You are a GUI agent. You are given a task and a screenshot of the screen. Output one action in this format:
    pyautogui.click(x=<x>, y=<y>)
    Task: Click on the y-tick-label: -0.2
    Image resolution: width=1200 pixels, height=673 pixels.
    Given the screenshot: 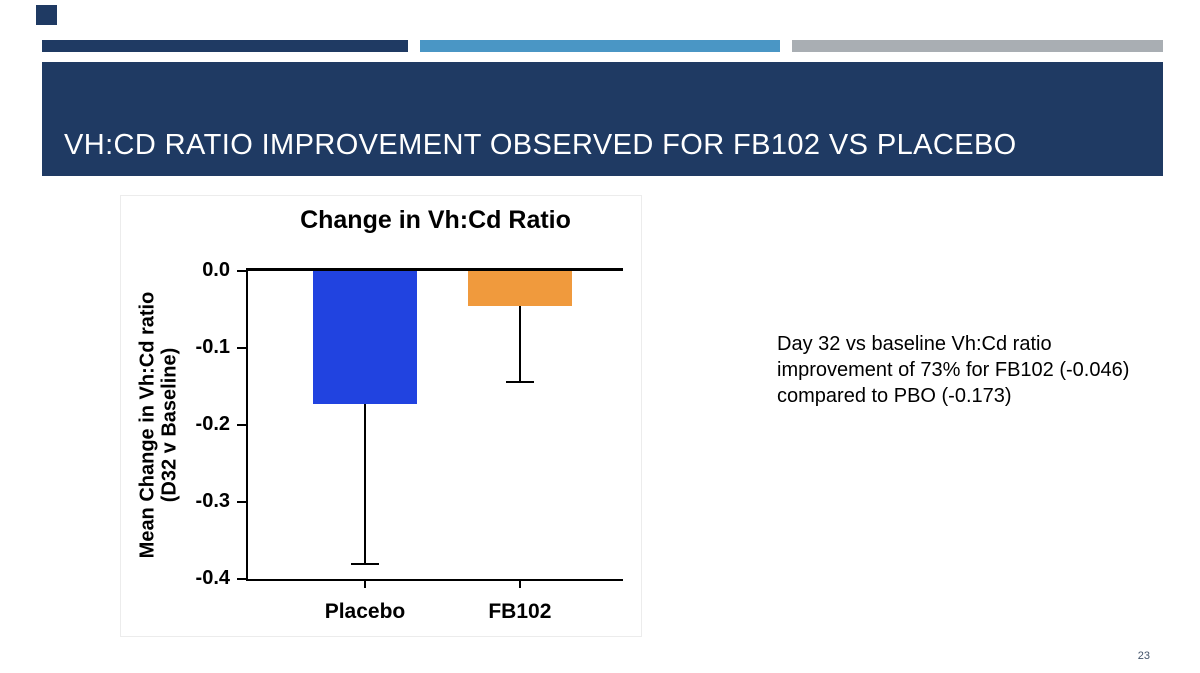 What is the action you would take?
    pyautogui.click(x=212, y=424)
    